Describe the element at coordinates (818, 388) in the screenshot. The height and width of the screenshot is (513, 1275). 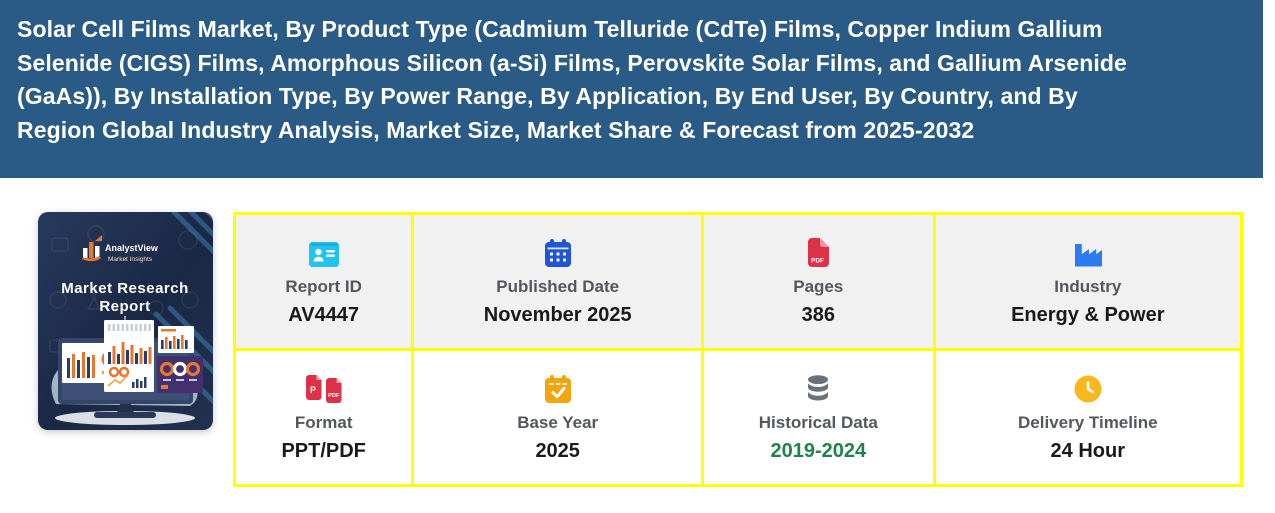
I see `database-icon` at that location.